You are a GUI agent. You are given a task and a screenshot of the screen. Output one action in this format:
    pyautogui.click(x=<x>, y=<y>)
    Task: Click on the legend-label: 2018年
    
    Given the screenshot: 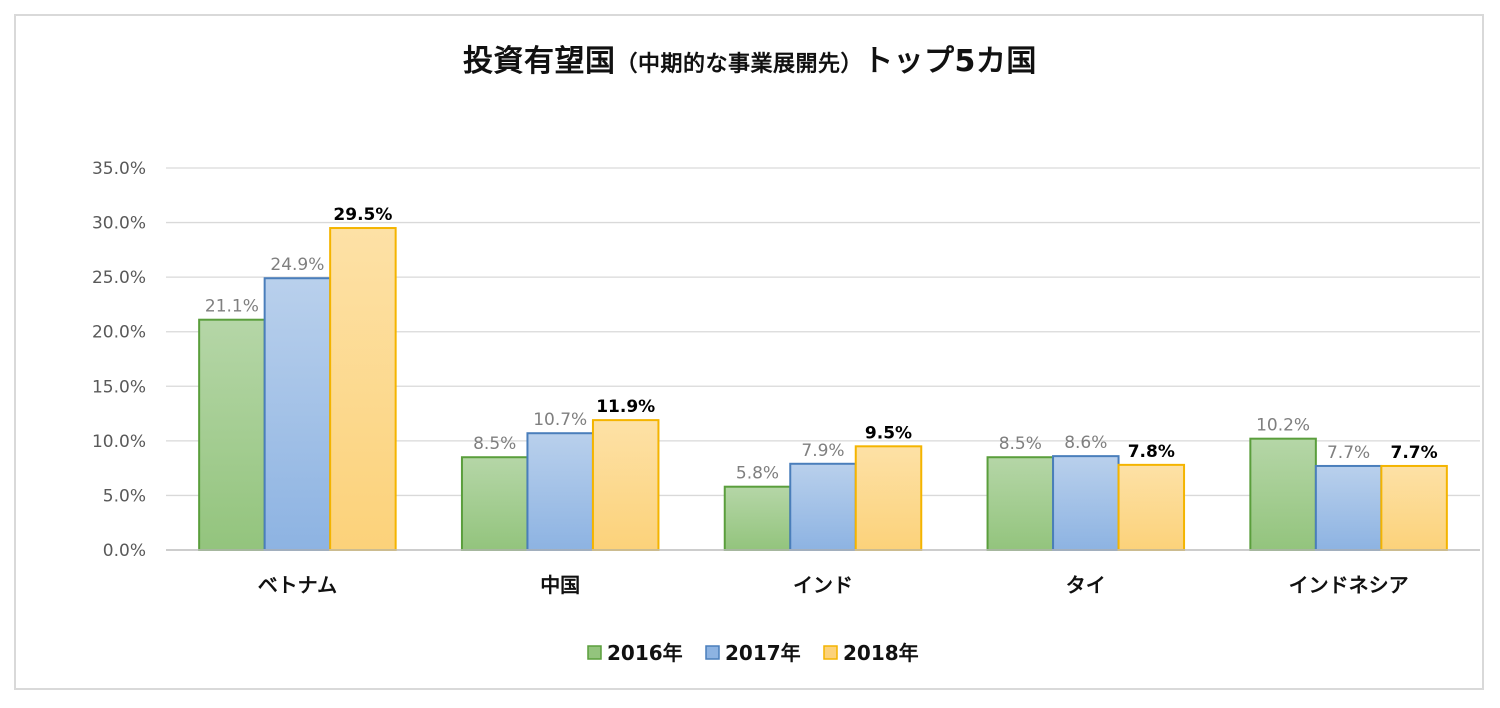 What is the action you would take?
    pyautogui.click(x=881, y=653)
    